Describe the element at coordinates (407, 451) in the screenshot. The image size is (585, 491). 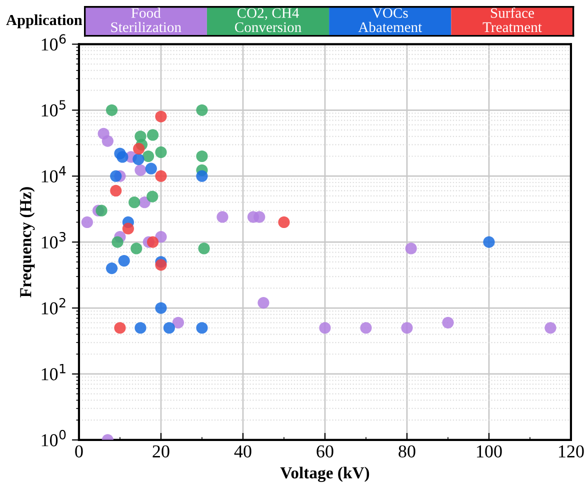
I see `x-tick-label: 80` at that location.